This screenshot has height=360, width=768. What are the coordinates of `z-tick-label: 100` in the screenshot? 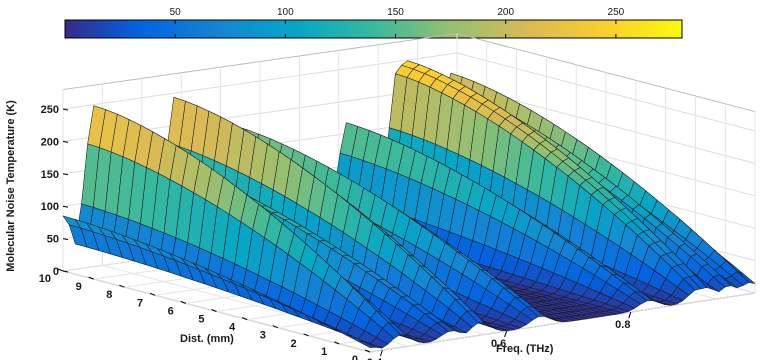 It's located at (50, 207).